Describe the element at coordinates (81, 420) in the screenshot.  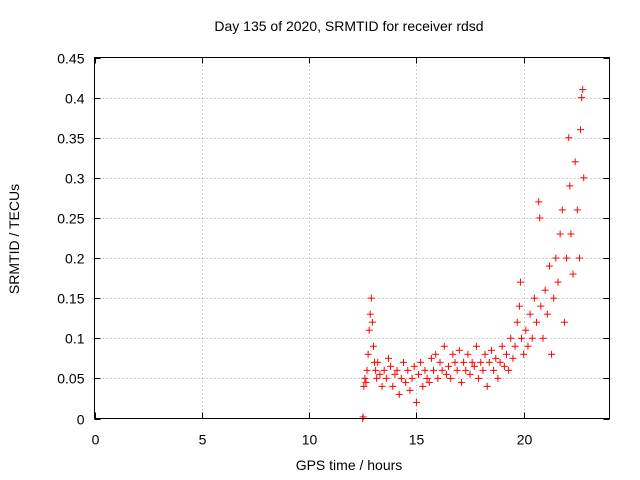
I see `y-tick-label: 0` at that location.